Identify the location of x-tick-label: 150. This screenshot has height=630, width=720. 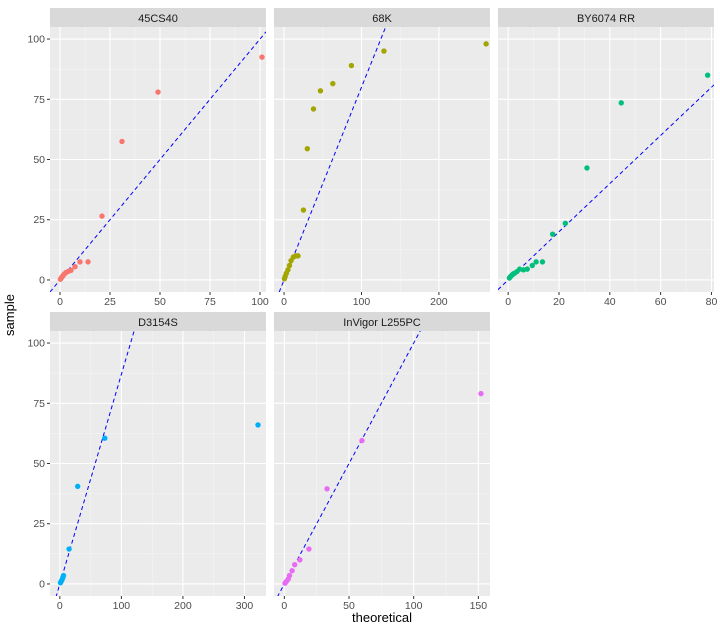
(479, 606).